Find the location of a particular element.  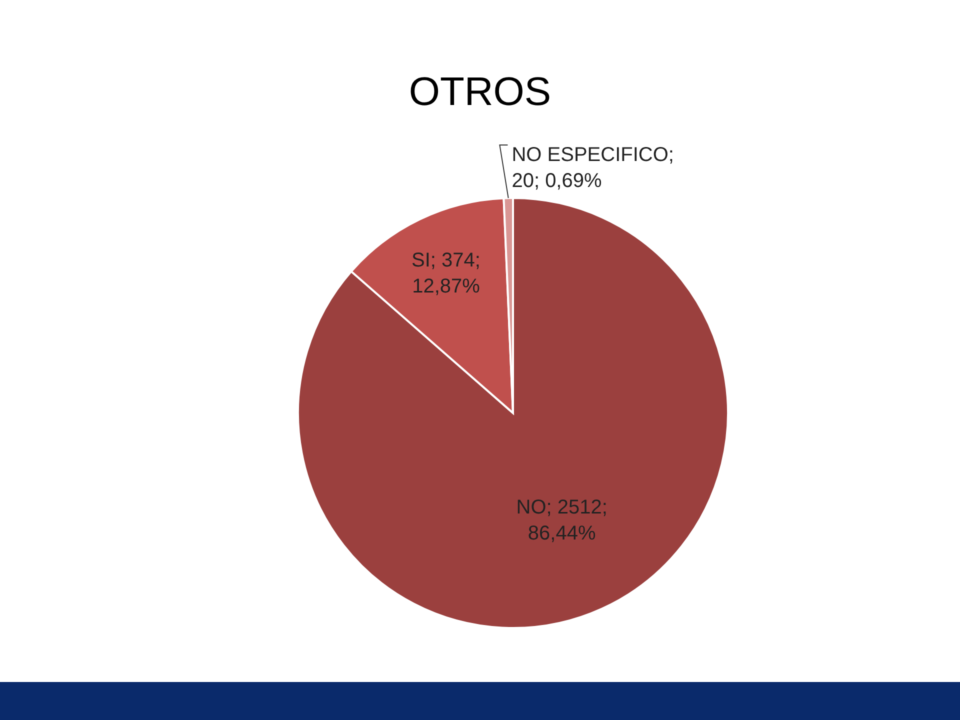

slice-label: SI; 374; 12,87% is located at coordinates (446, 273).